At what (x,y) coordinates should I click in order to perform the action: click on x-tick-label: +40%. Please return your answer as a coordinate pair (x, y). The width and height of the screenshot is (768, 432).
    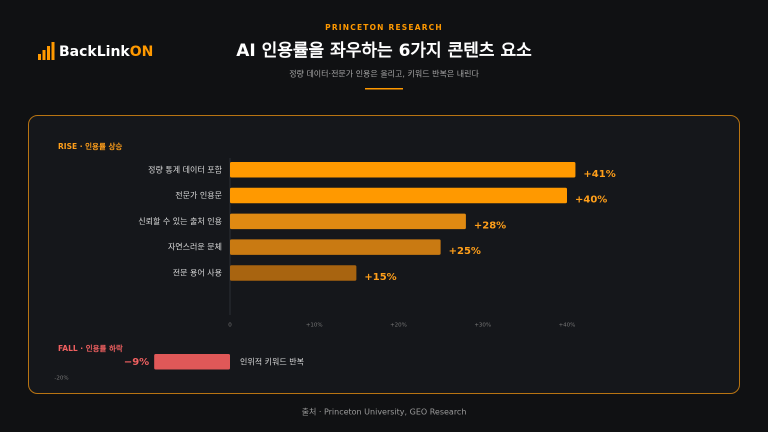
    Looking at the image, I should click on (567, 326).